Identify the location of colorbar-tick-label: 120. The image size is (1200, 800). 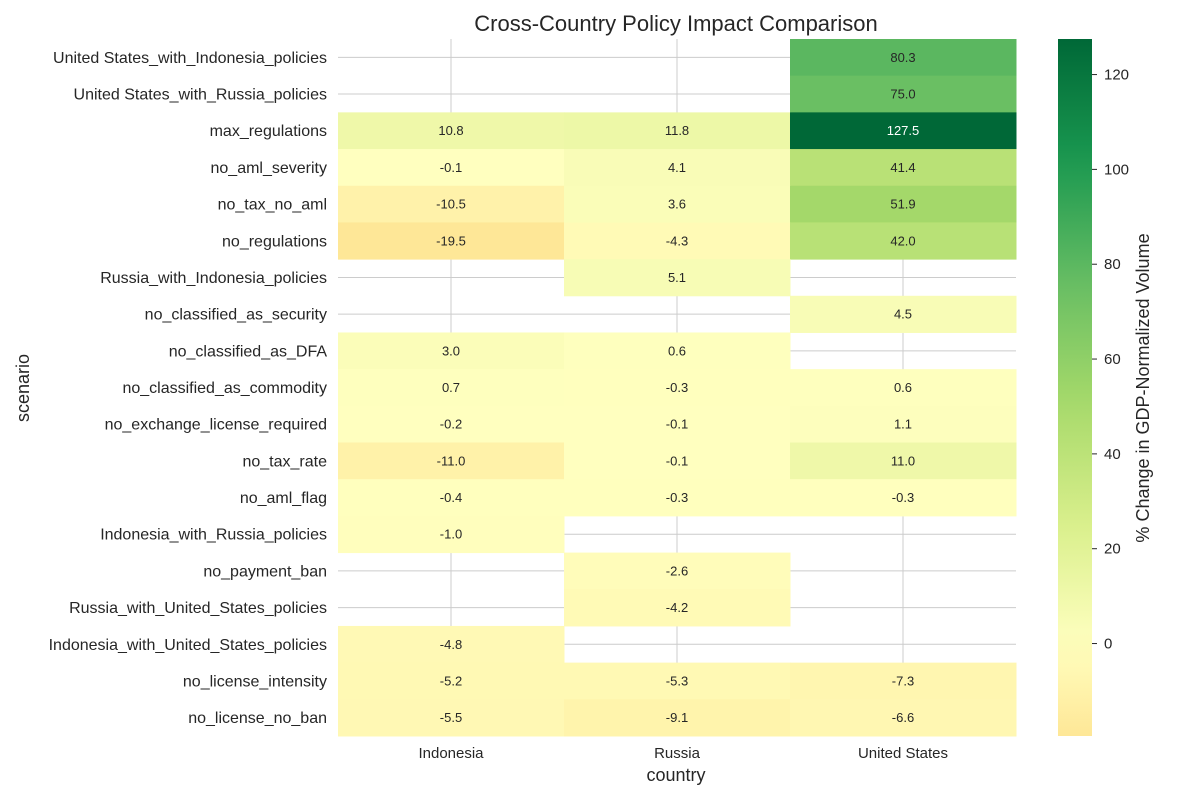
(1116, 75).